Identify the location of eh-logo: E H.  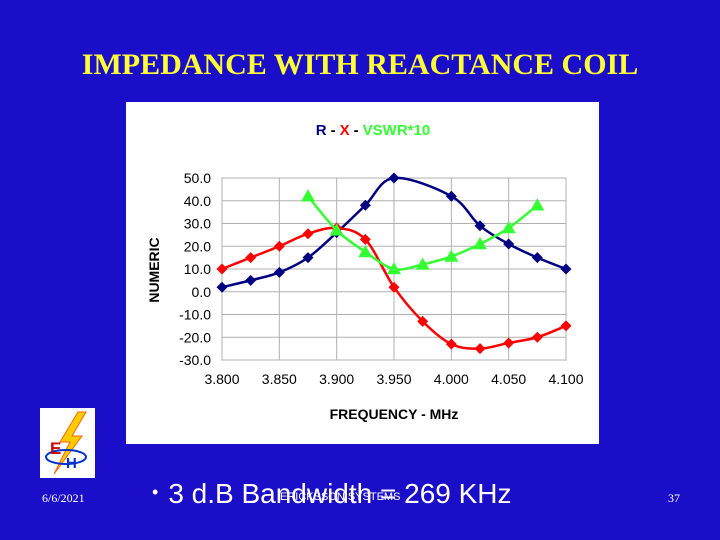
(67, 443).